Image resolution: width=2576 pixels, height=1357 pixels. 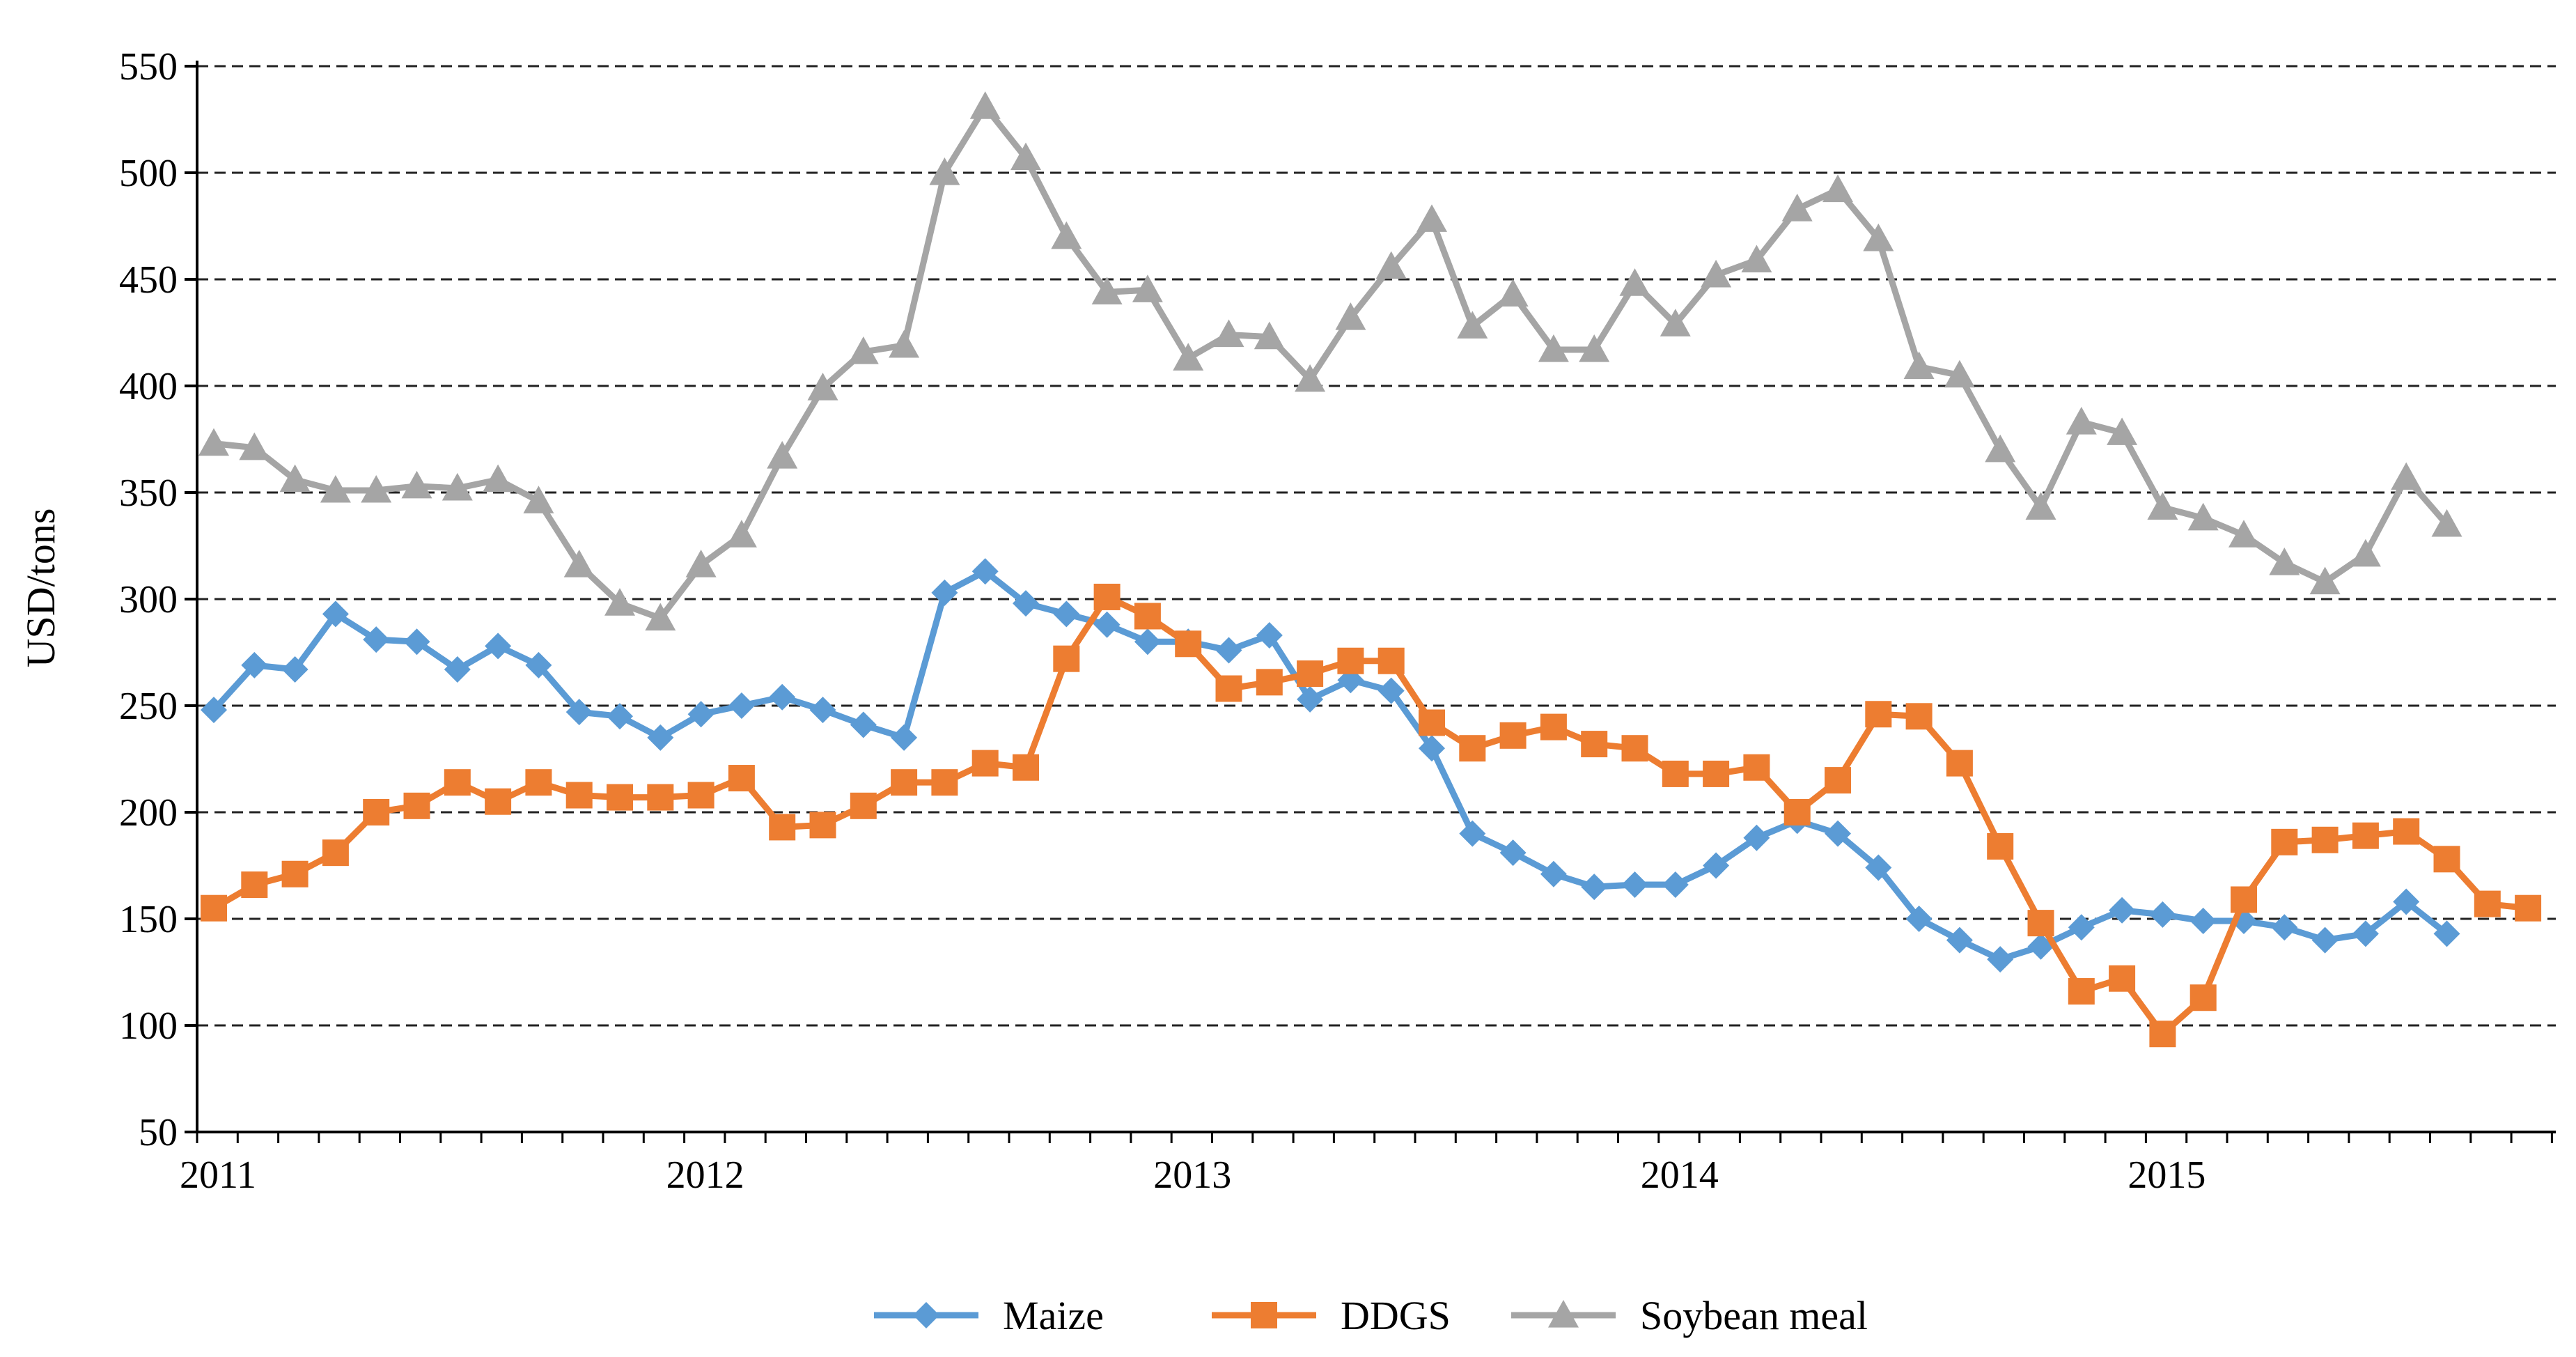 What do you see at coordinates (149, 813) in the screenshot?
I see `y-tick-label: 200` at bounding box center [149, 813].